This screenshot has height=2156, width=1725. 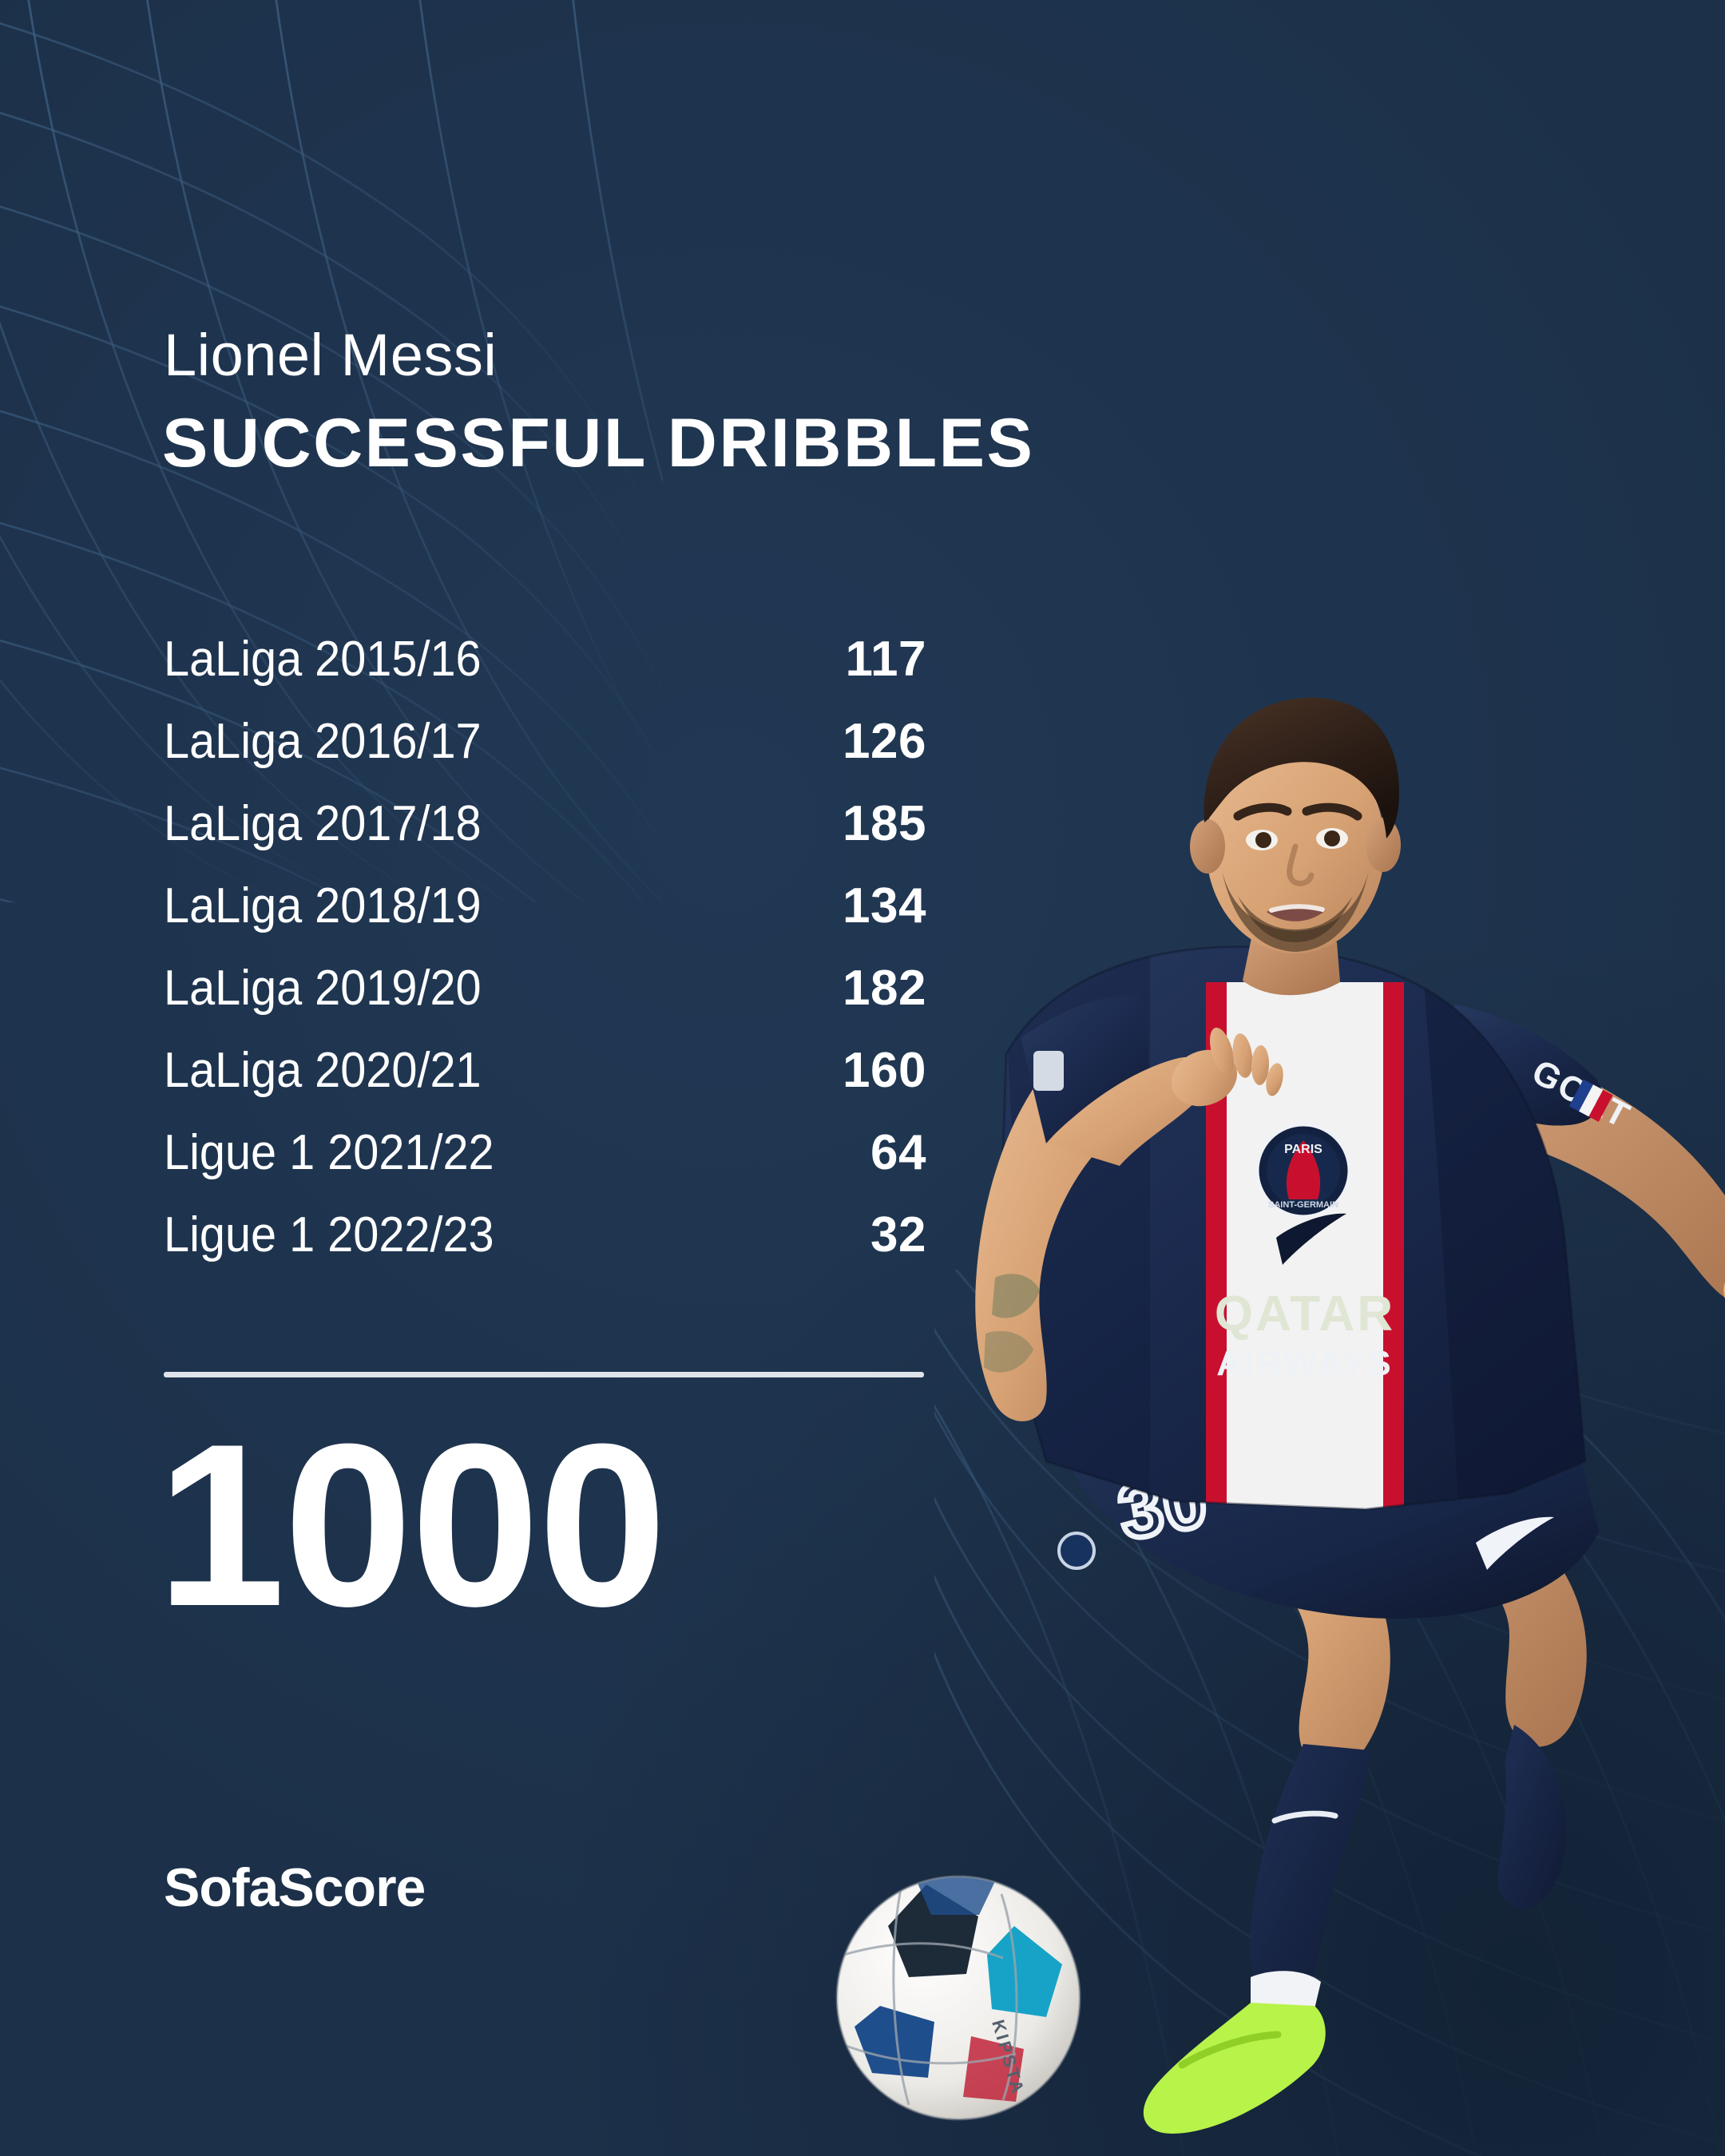 I want to click on player-left-arm, so click(x=1040, y=1253).